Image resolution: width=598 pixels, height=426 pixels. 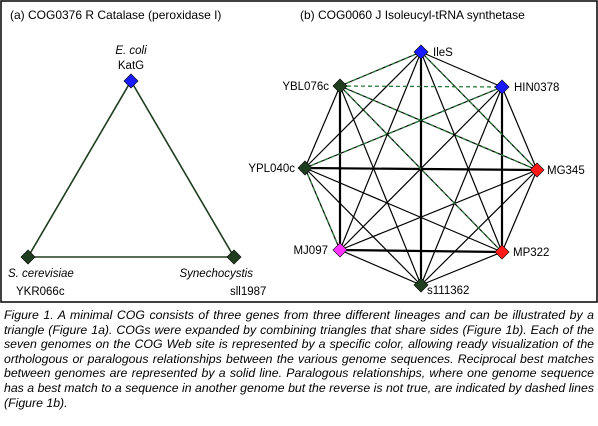 I want to click on node-iles: IleS, so click(x=433, y=52).